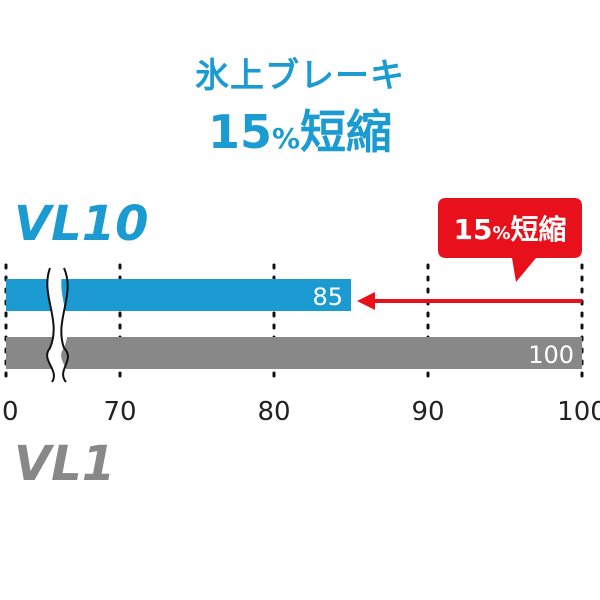 This screenshot has height=600, width=600. Describe the element at coordinates (327, 297) in the screenshot. I see `bar-value-label: 85` at that location.